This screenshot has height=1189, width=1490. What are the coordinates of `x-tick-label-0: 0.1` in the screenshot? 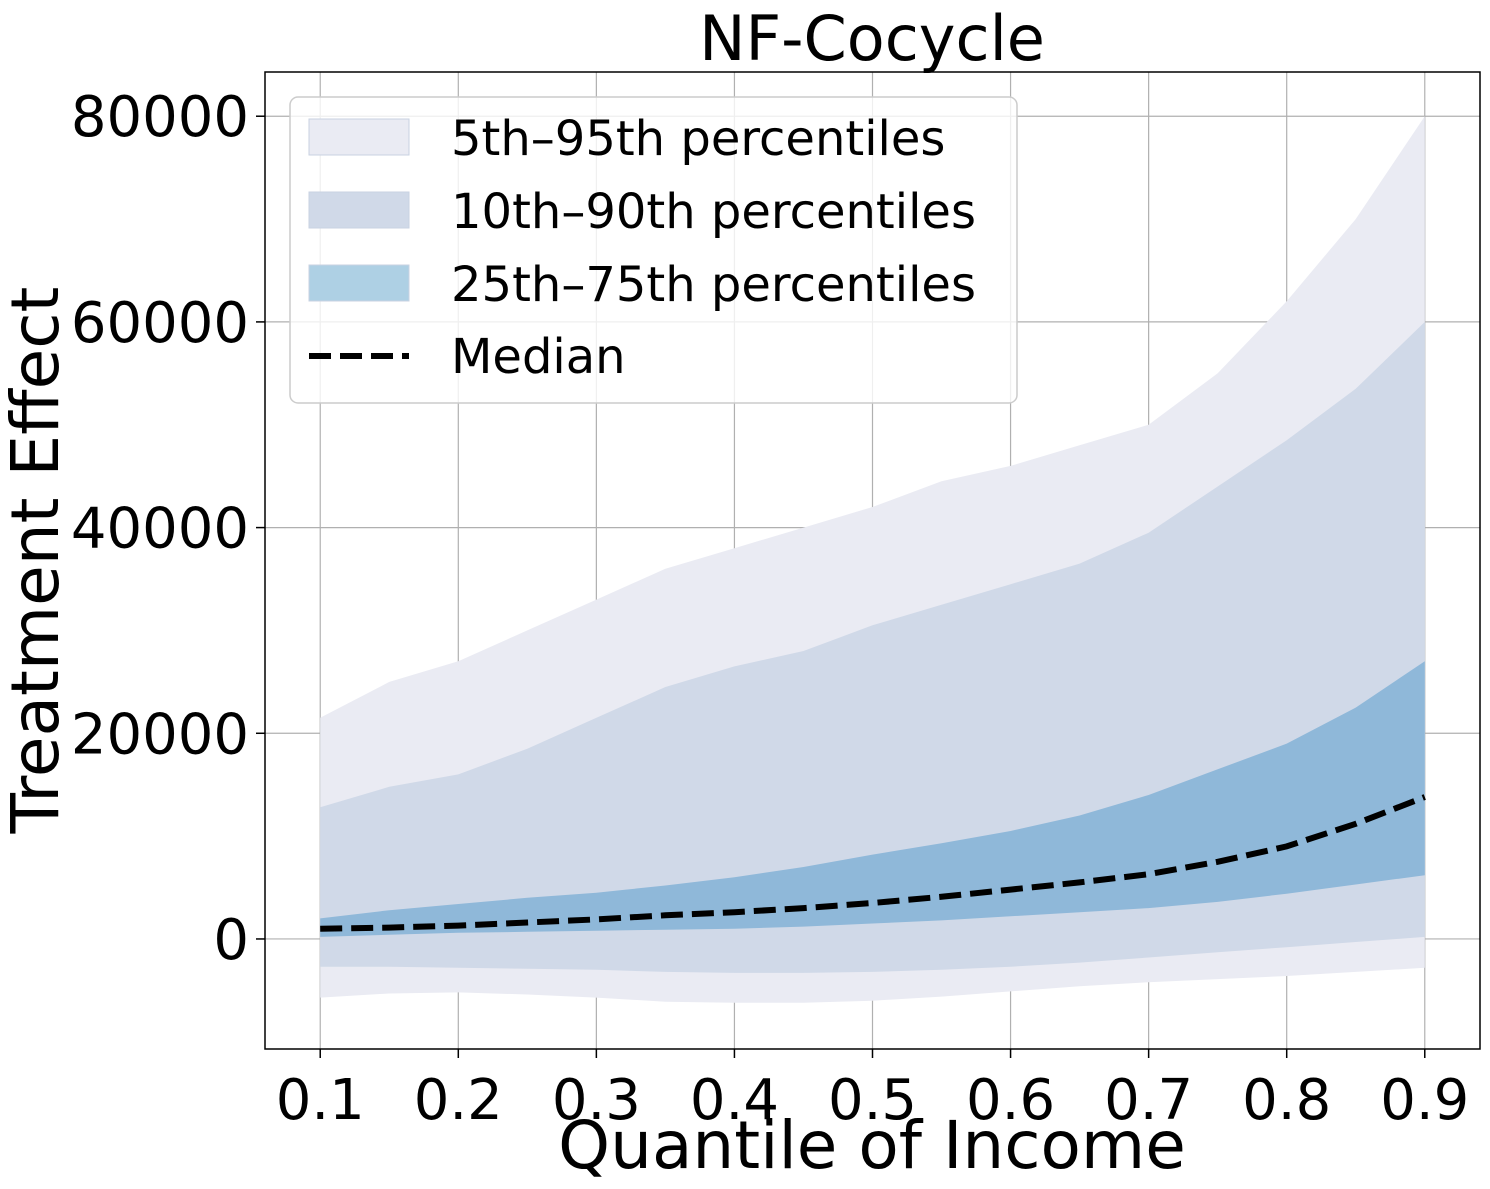 It's located at (320, 1100).